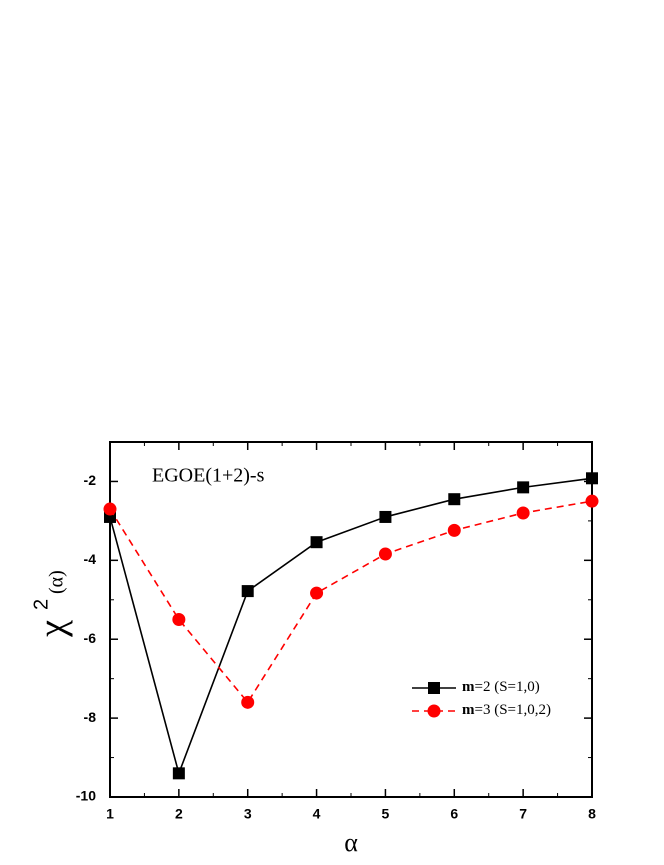 This screenshot has width=664, height=865. I want to click on legend-label: m=2 (S=1,0), so click(501, 687).